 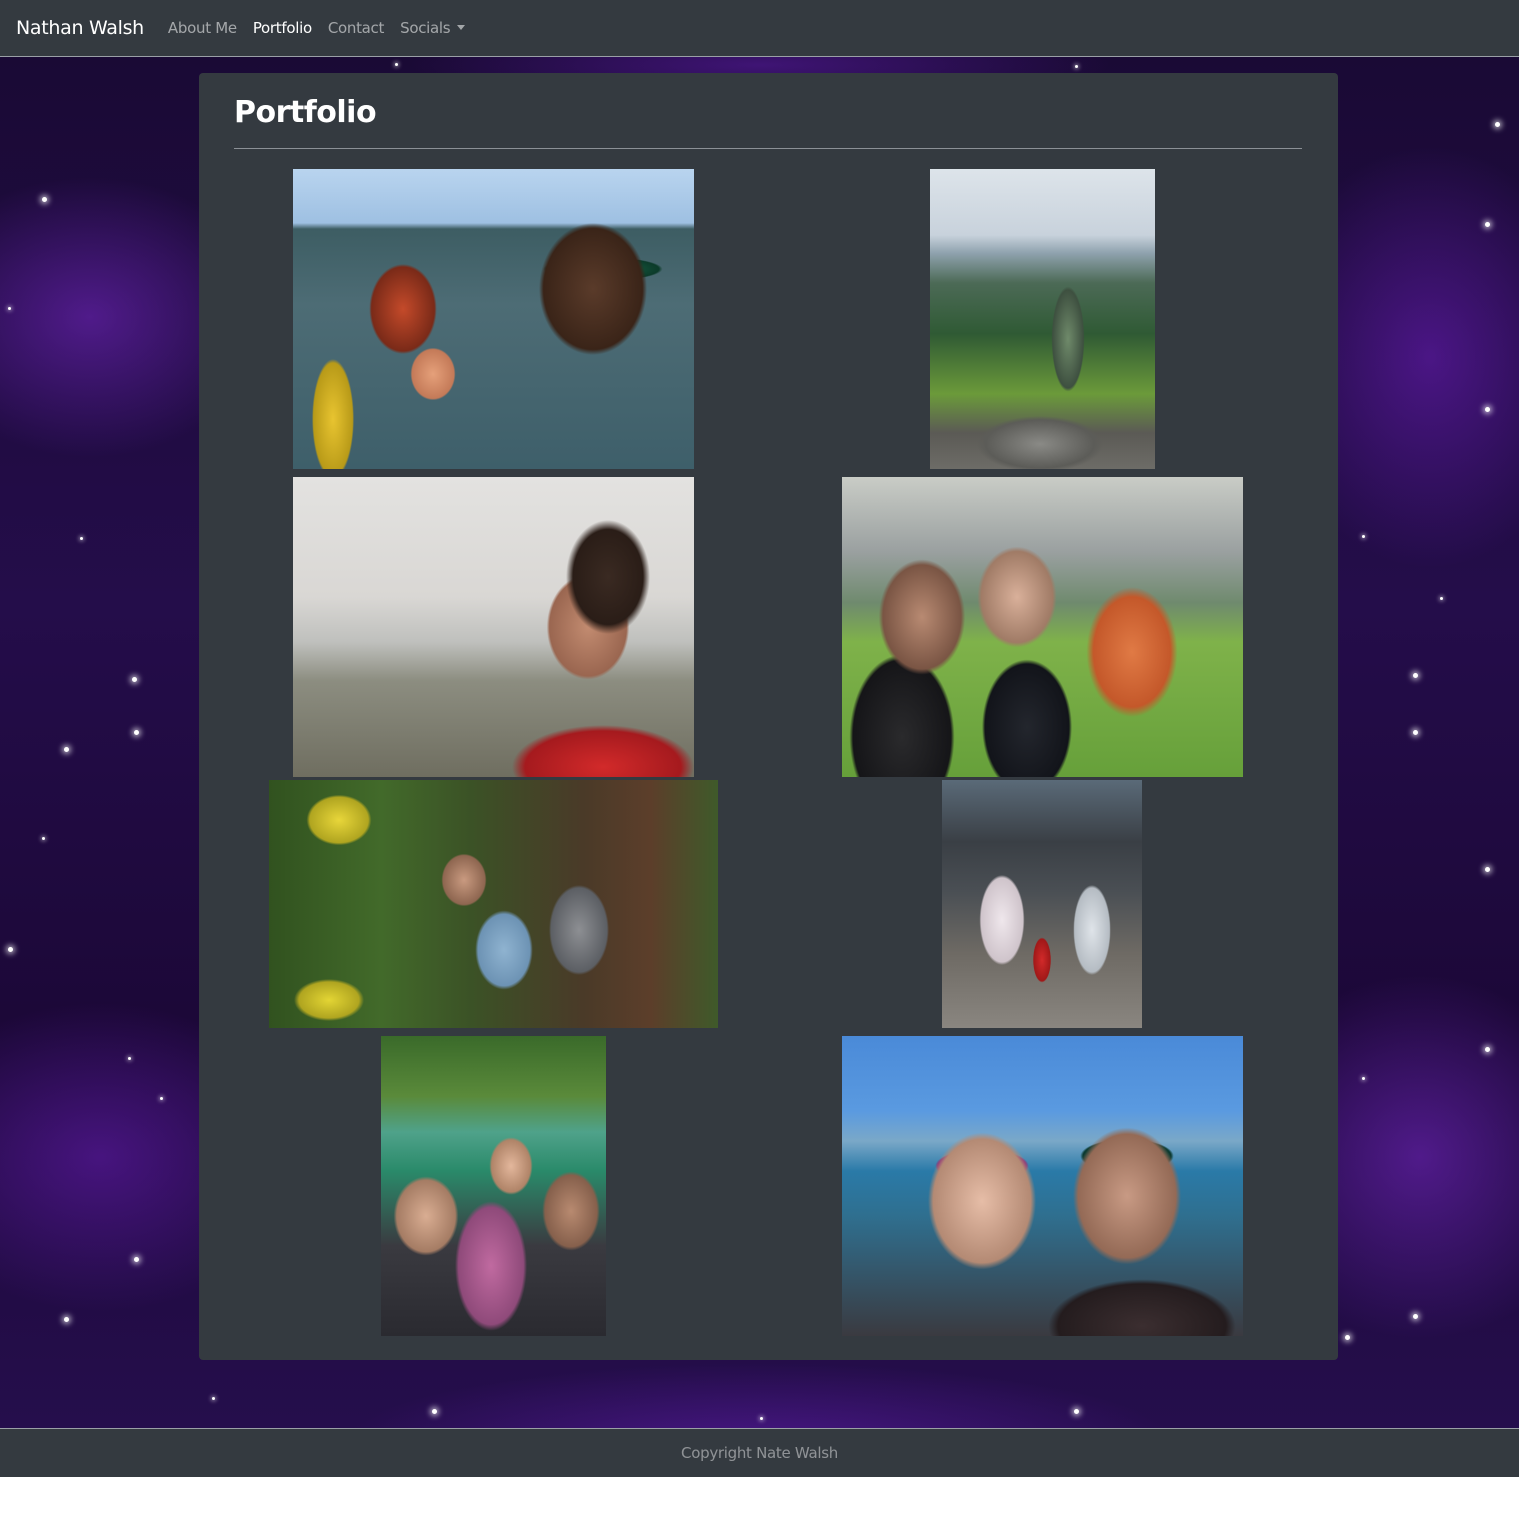 I want to click on photo-beach-portrait, so click(x=493, y=627).